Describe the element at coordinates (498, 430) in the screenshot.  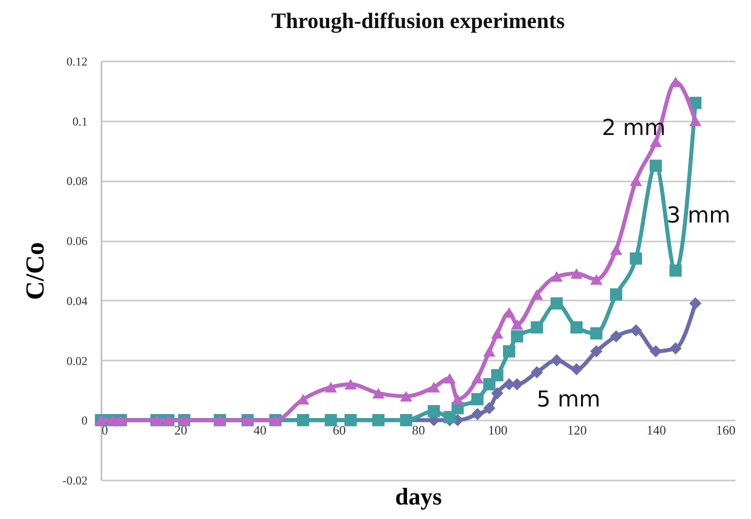
I see `x-tick-label: 100` at that location.